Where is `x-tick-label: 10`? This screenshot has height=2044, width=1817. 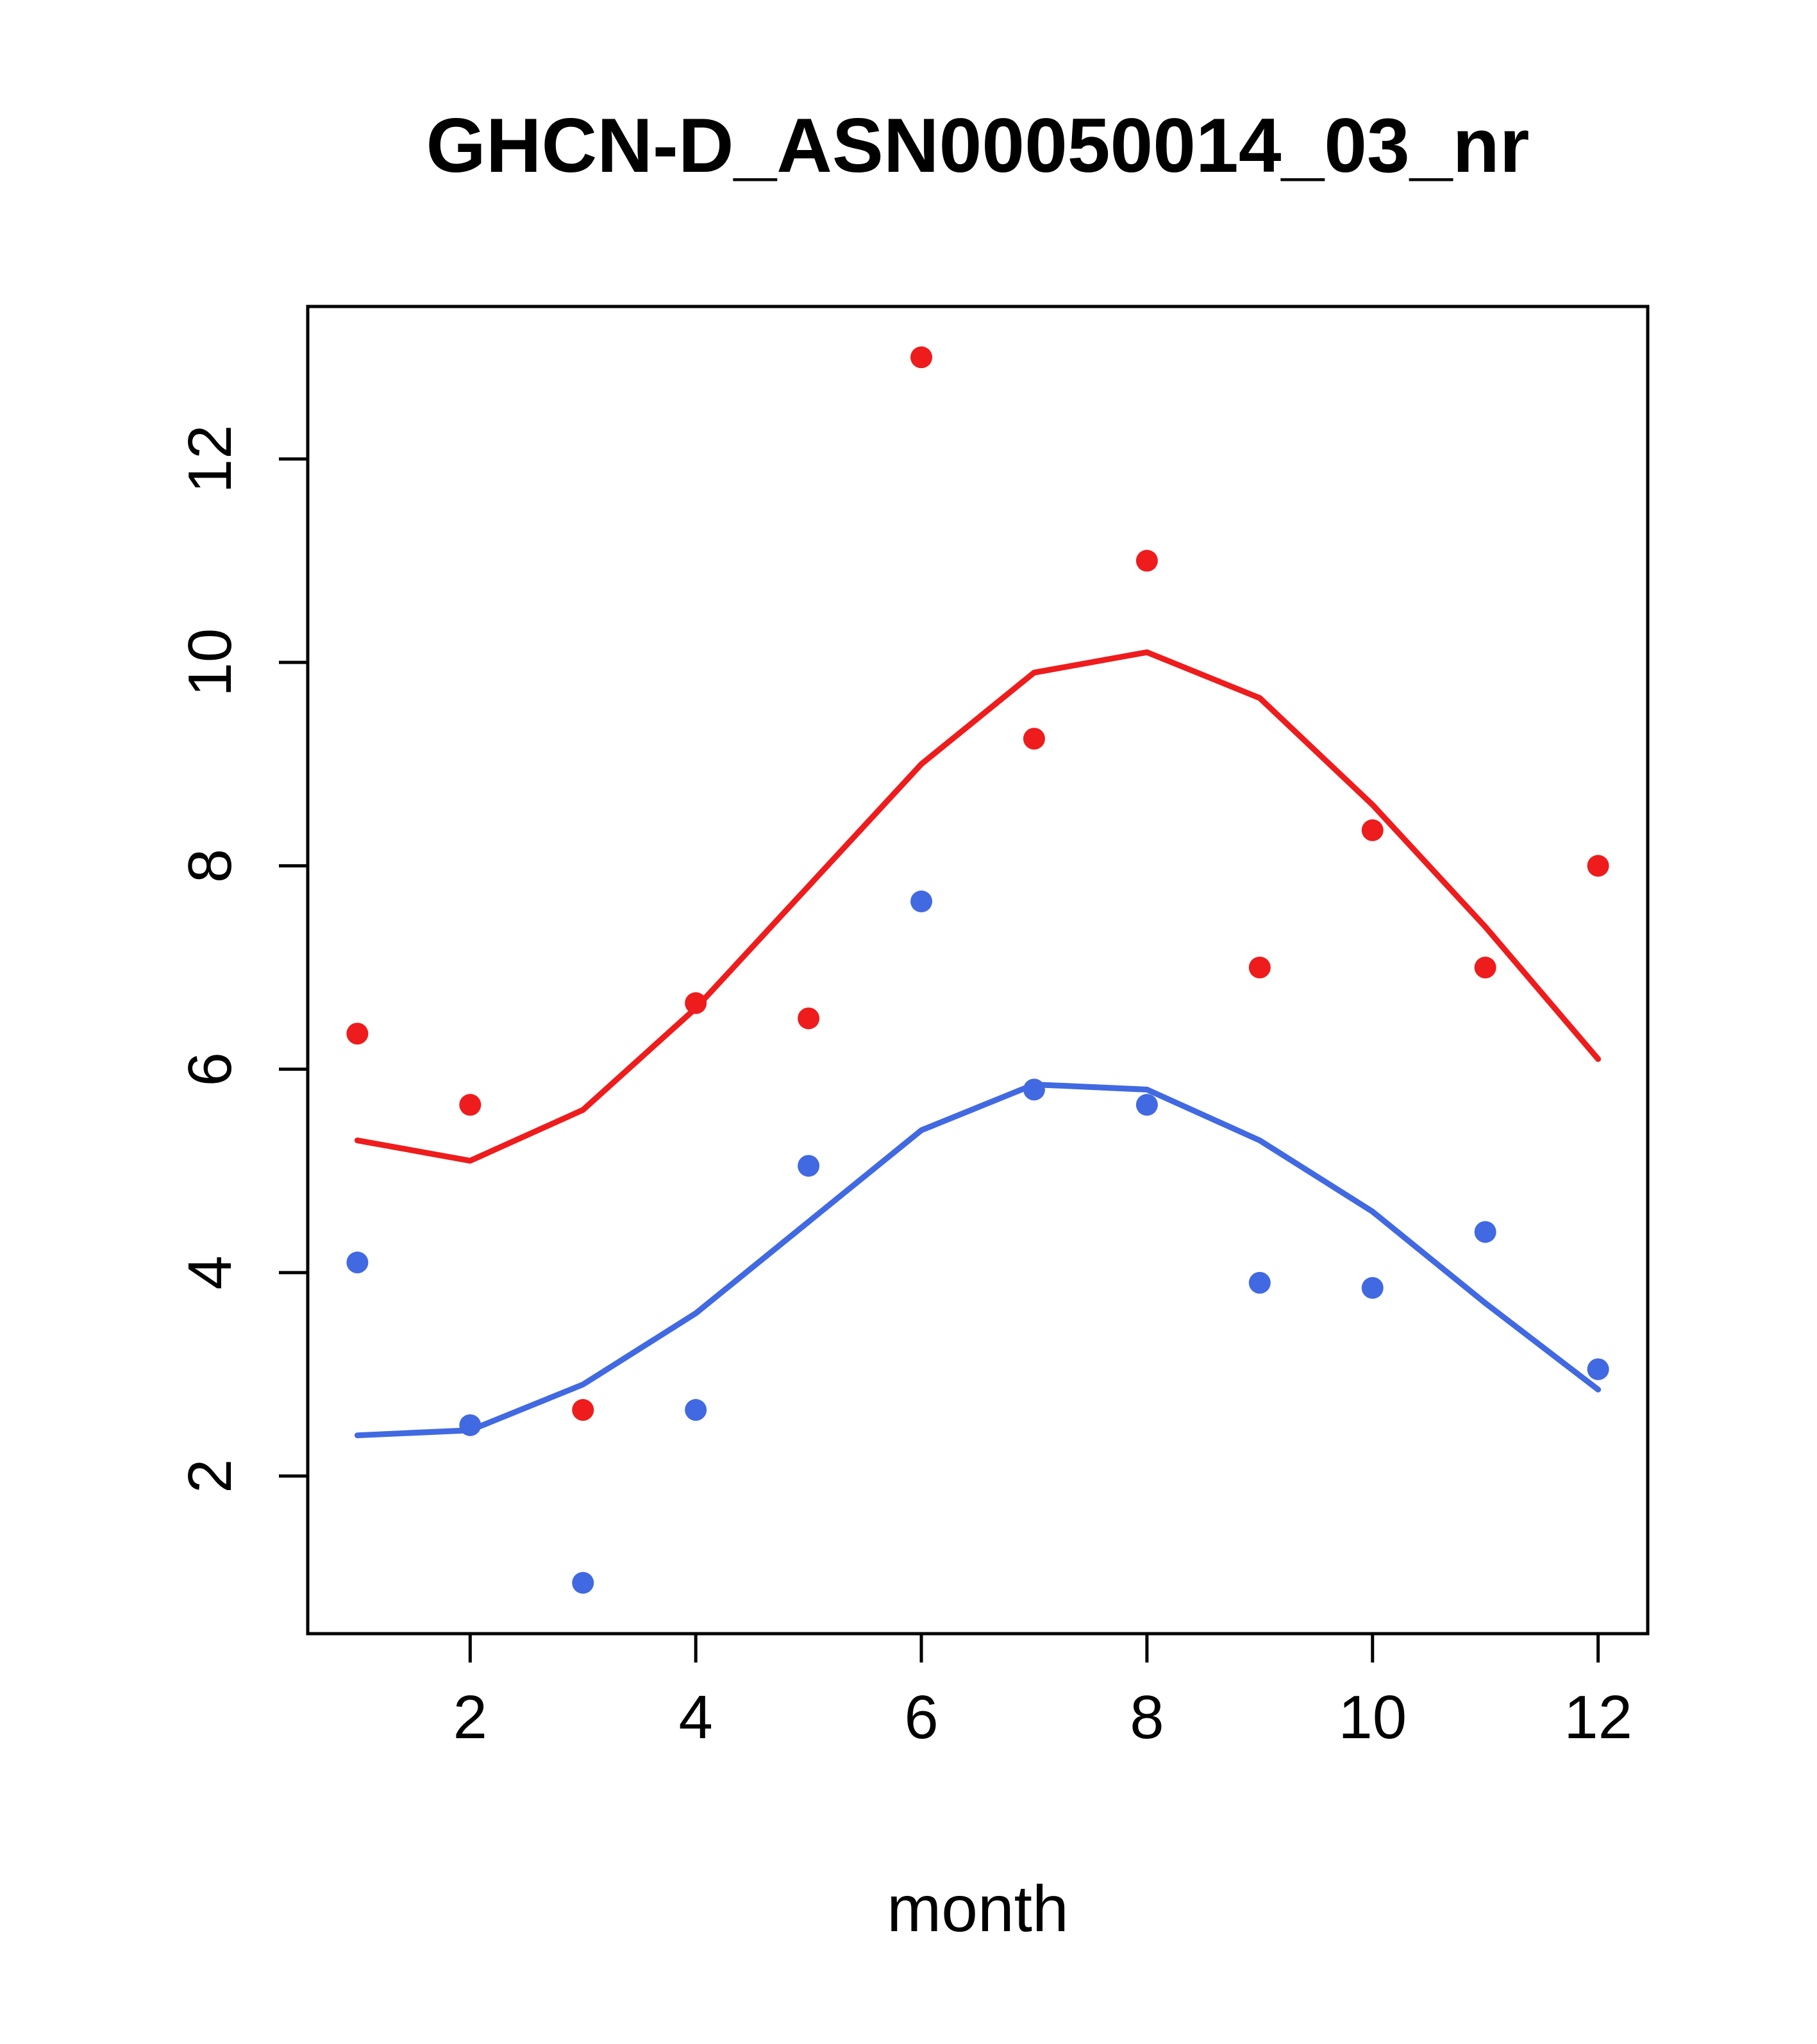
x-tick-label: 10 is located at coordinates (1372, 1718).